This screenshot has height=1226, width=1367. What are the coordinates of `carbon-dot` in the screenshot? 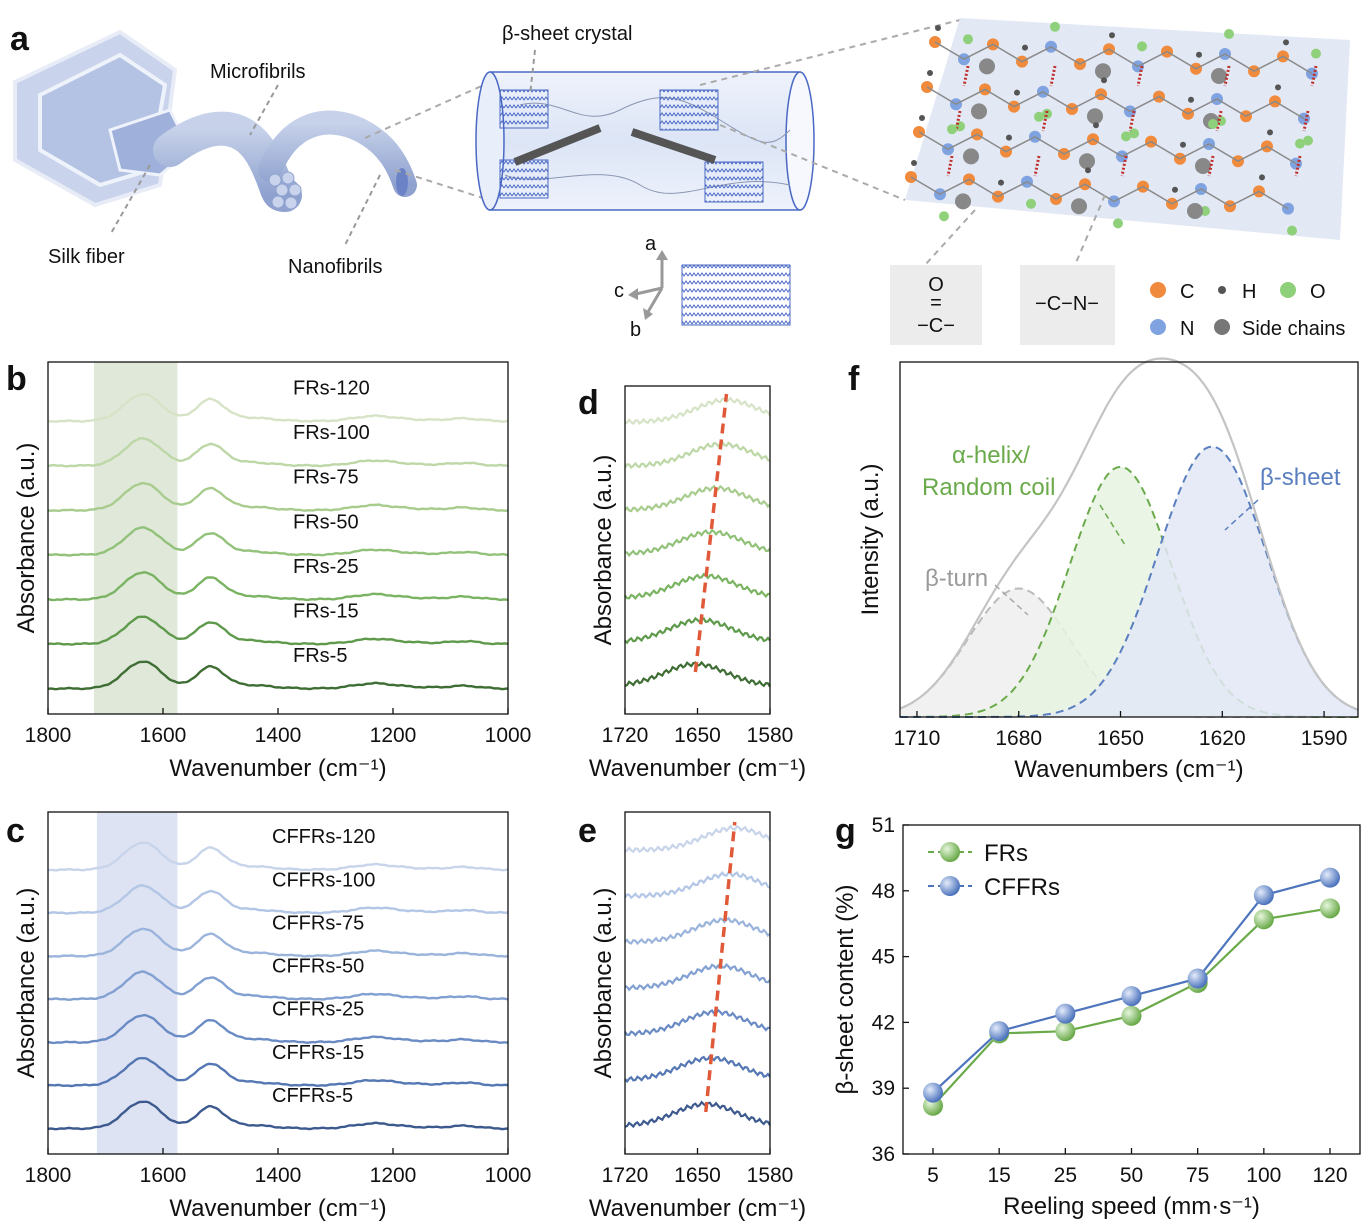 It's located at (1158, 290).